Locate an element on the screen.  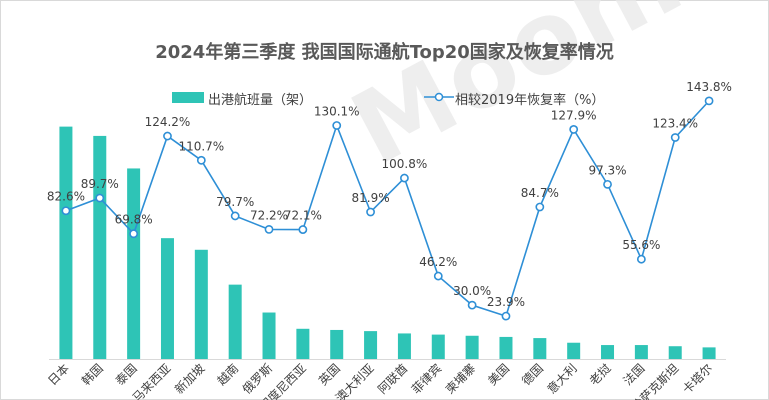
x-tick-label-13: 美国 is located at coordinates (498, 374).